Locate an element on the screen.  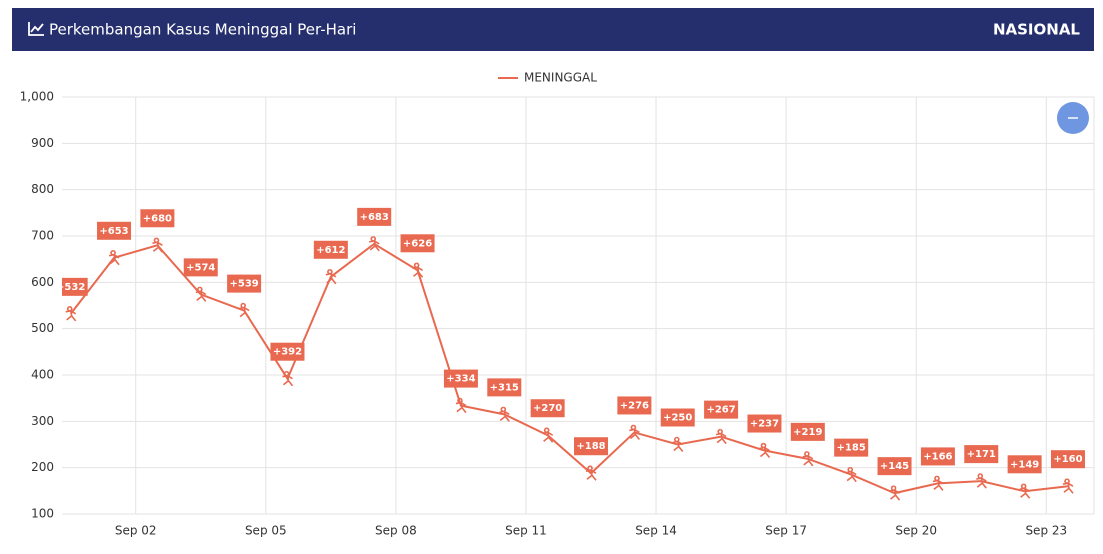
x-tick-label: Sep 05 is located at coordinates (266, 531).